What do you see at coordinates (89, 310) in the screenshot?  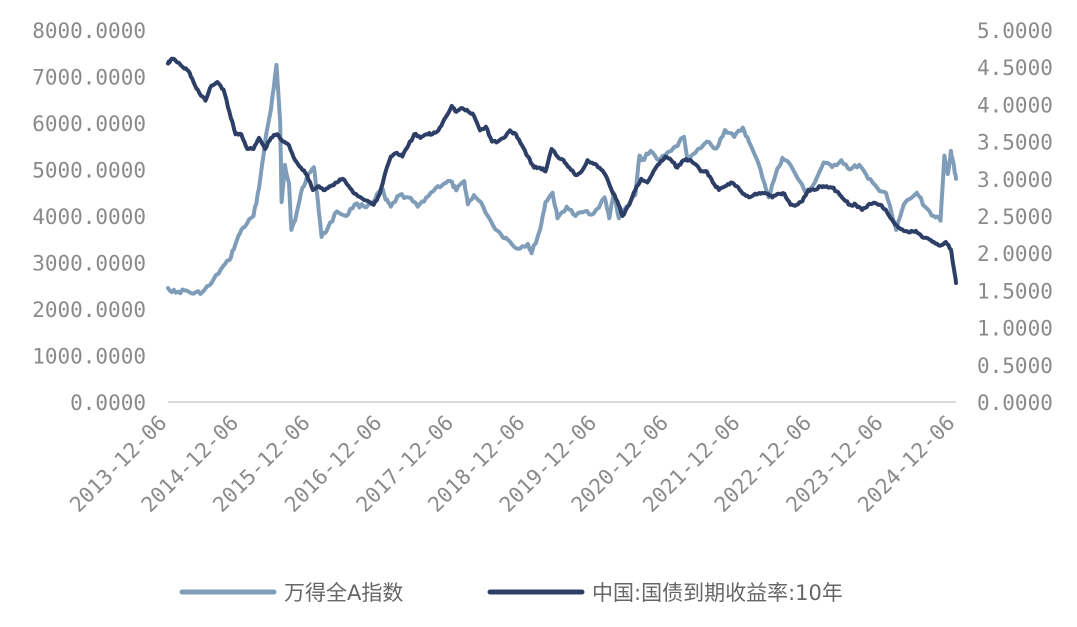 I see `y-left-tick-label: 2000.0000` at bounding box center [89, 310].